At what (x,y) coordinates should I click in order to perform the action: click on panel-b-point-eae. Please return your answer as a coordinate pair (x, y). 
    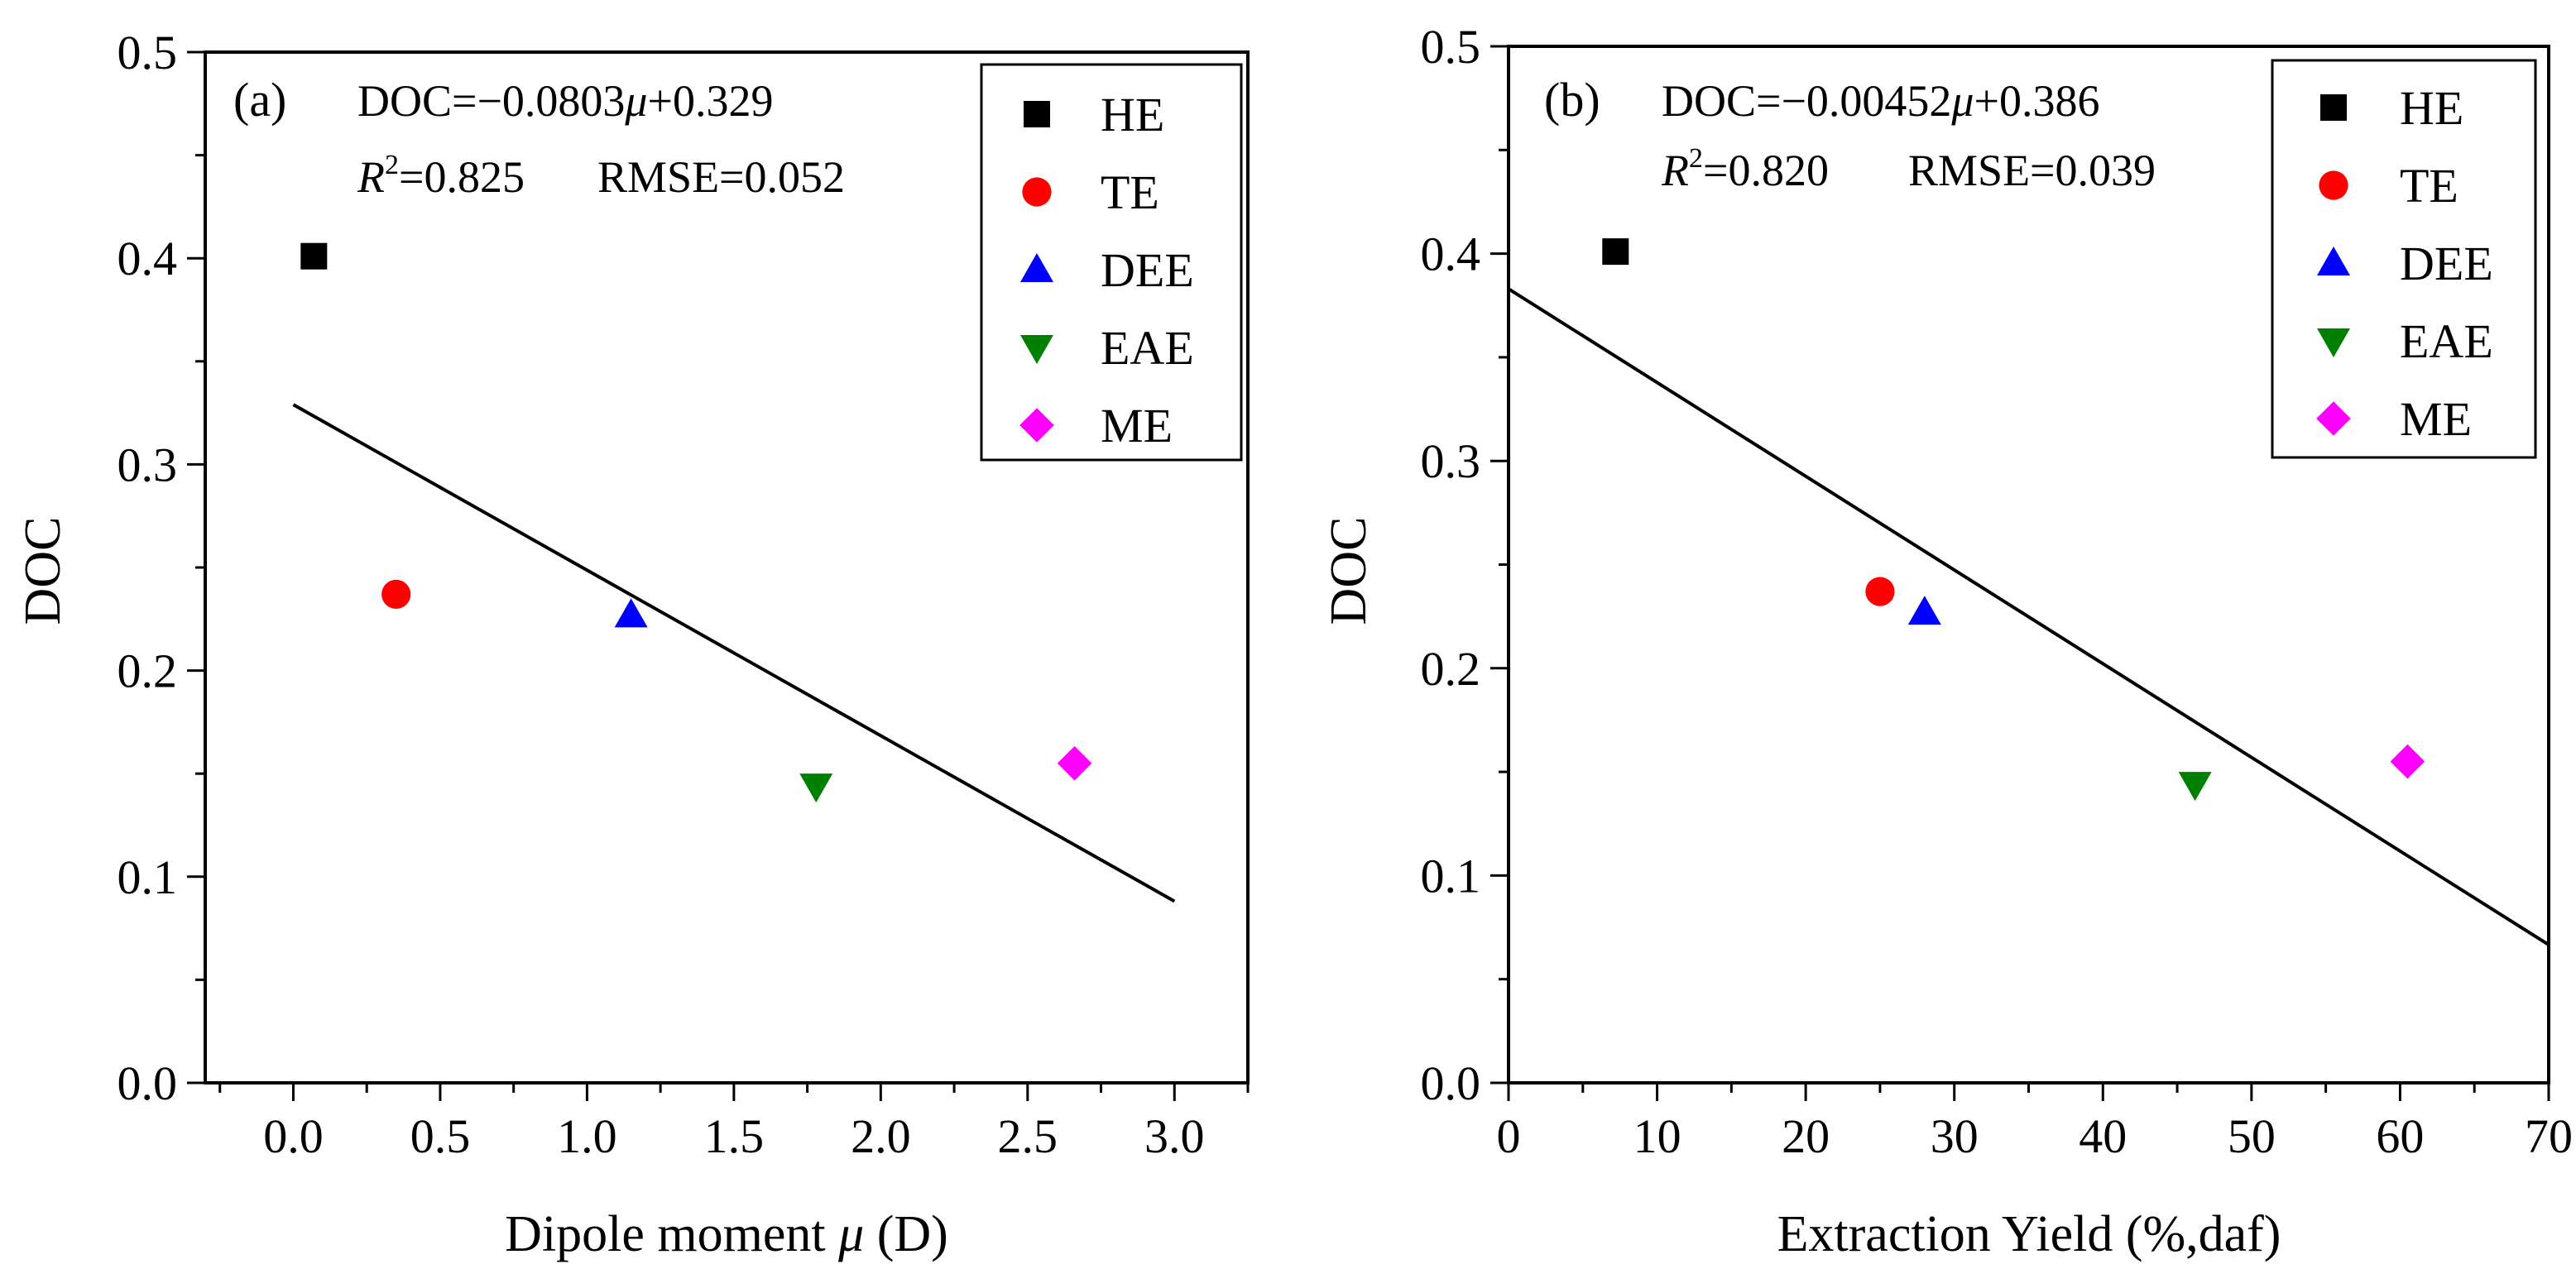
    Looking at the image, I should click on (2195, 787).